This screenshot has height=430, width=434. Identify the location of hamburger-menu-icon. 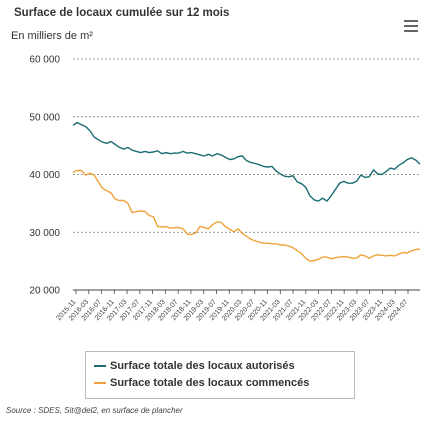
(411, 27).